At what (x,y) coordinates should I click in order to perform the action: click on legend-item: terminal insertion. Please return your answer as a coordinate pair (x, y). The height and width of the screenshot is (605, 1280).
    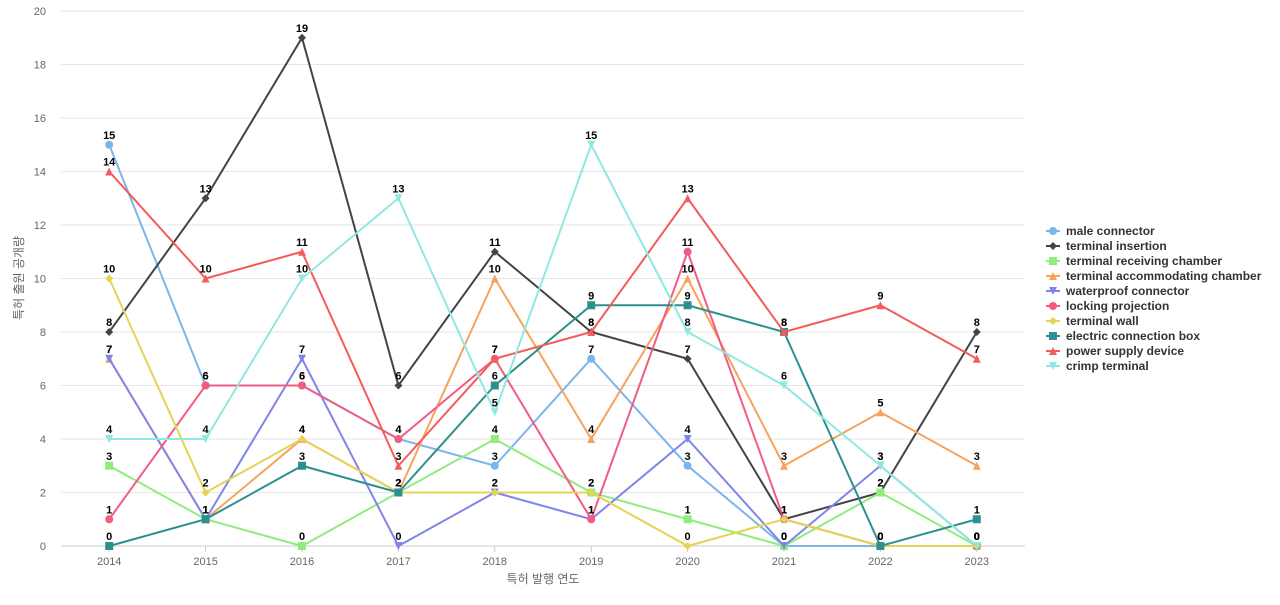
    Looking at the image, I should click on (1106, 246).